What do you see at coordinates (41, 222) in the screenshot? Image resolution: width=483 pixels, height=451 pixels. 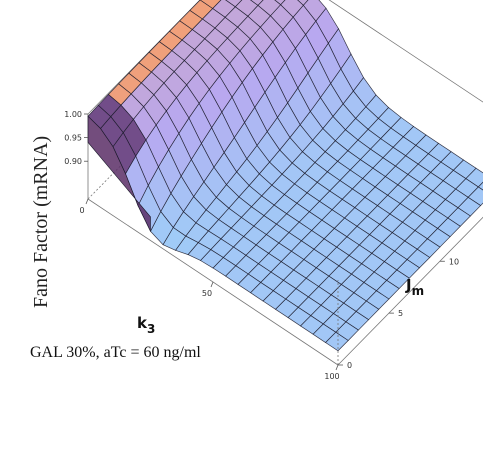 I see `z-axis-label: Fano Factor (mRNA)` at bounding box center [41, 222].